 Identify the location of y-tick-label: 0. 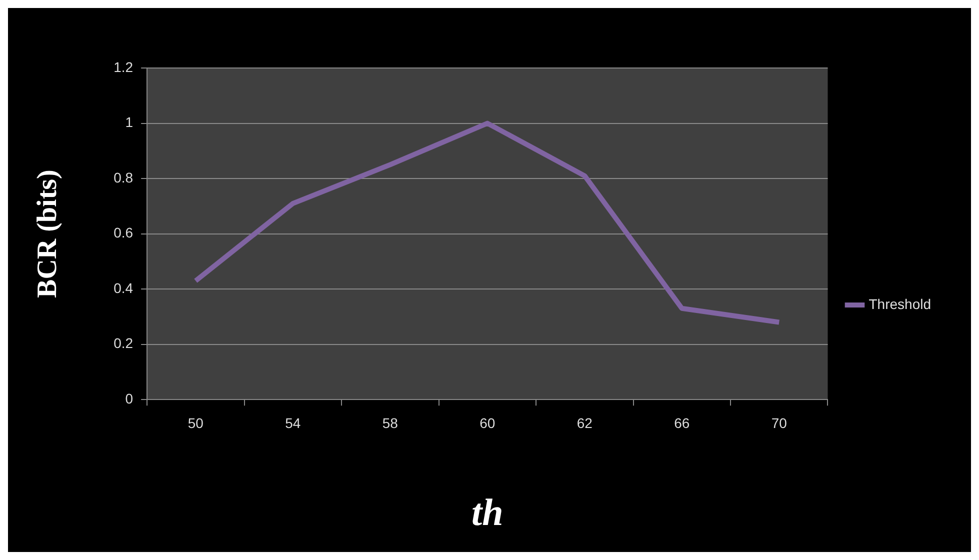
(129, 398).